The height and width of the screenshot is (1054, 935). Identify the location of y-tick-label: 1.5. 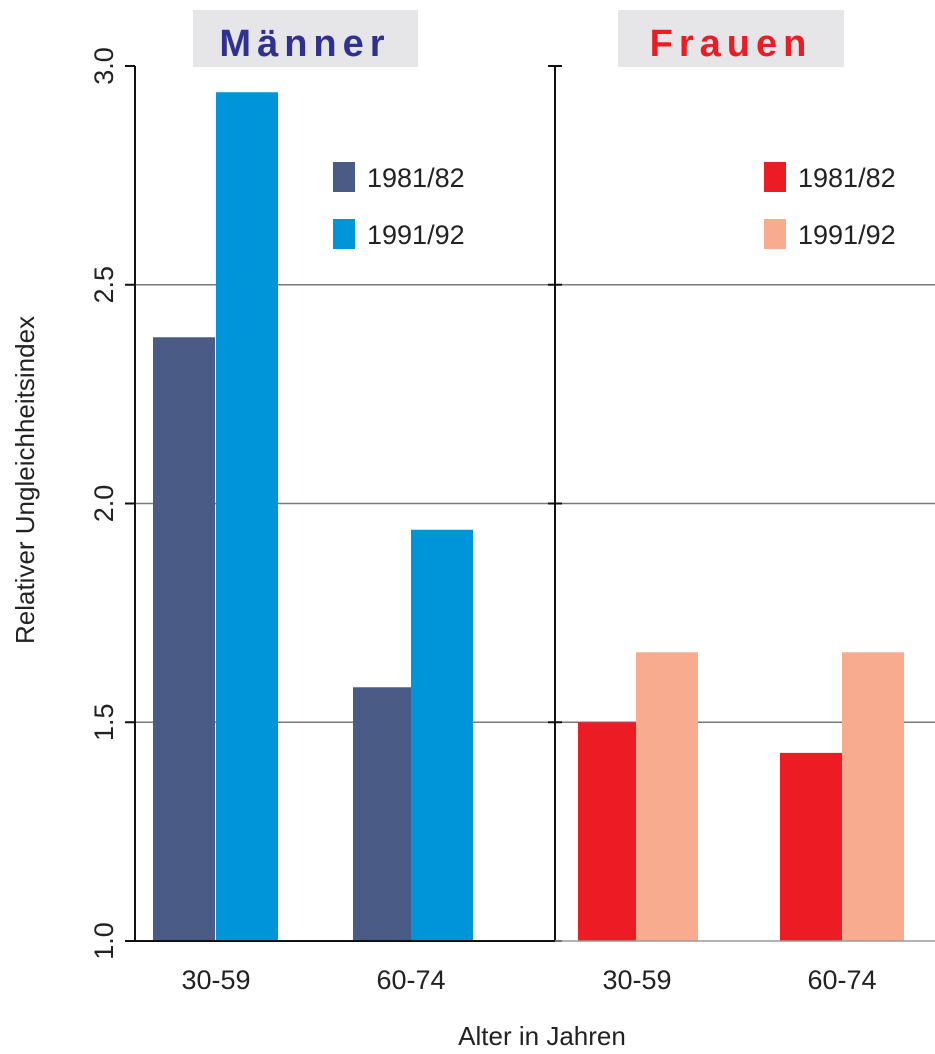
(104, 722).